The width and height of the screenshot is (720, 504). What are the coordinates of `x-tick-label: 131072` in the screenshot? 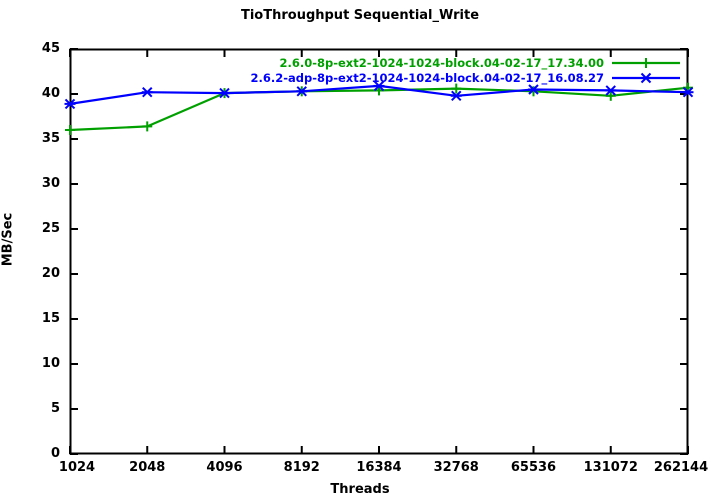 It's located at (610, 467).